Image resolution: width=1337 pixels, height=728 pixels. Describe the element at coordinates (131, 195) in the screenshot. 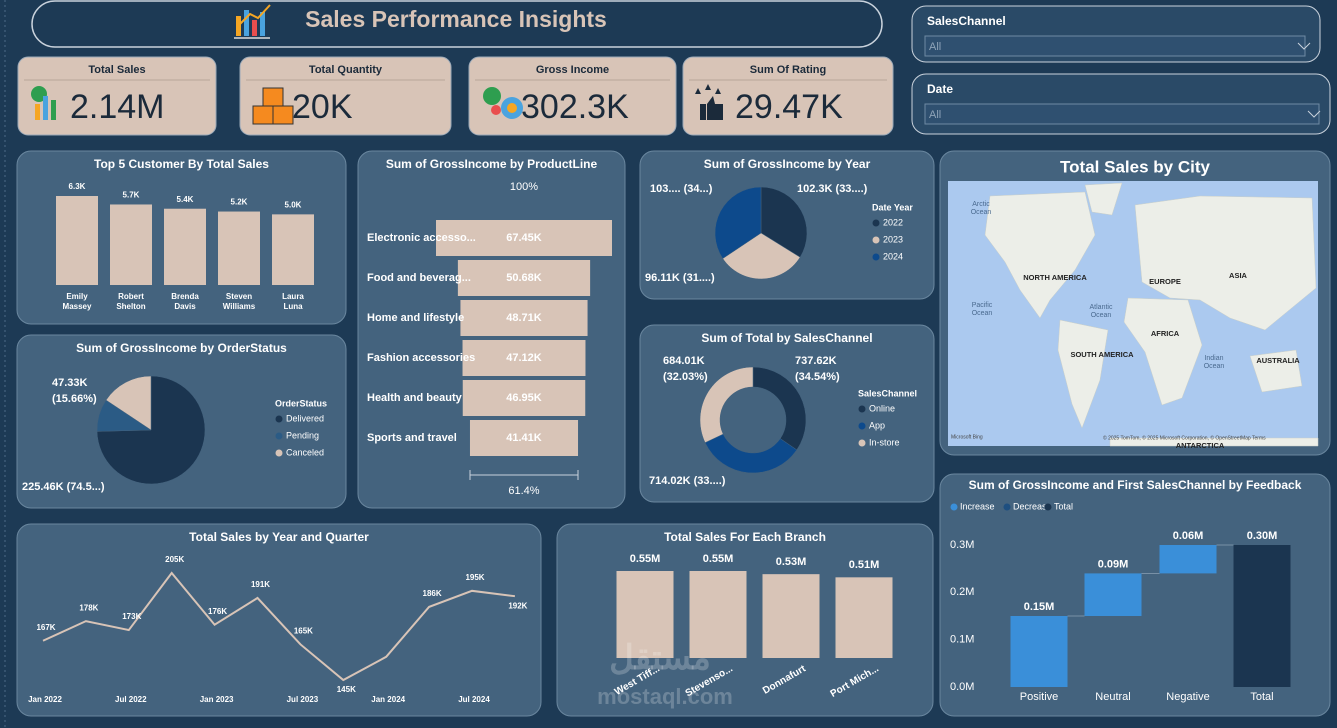

I see `data-label: 5.7K` at that location.